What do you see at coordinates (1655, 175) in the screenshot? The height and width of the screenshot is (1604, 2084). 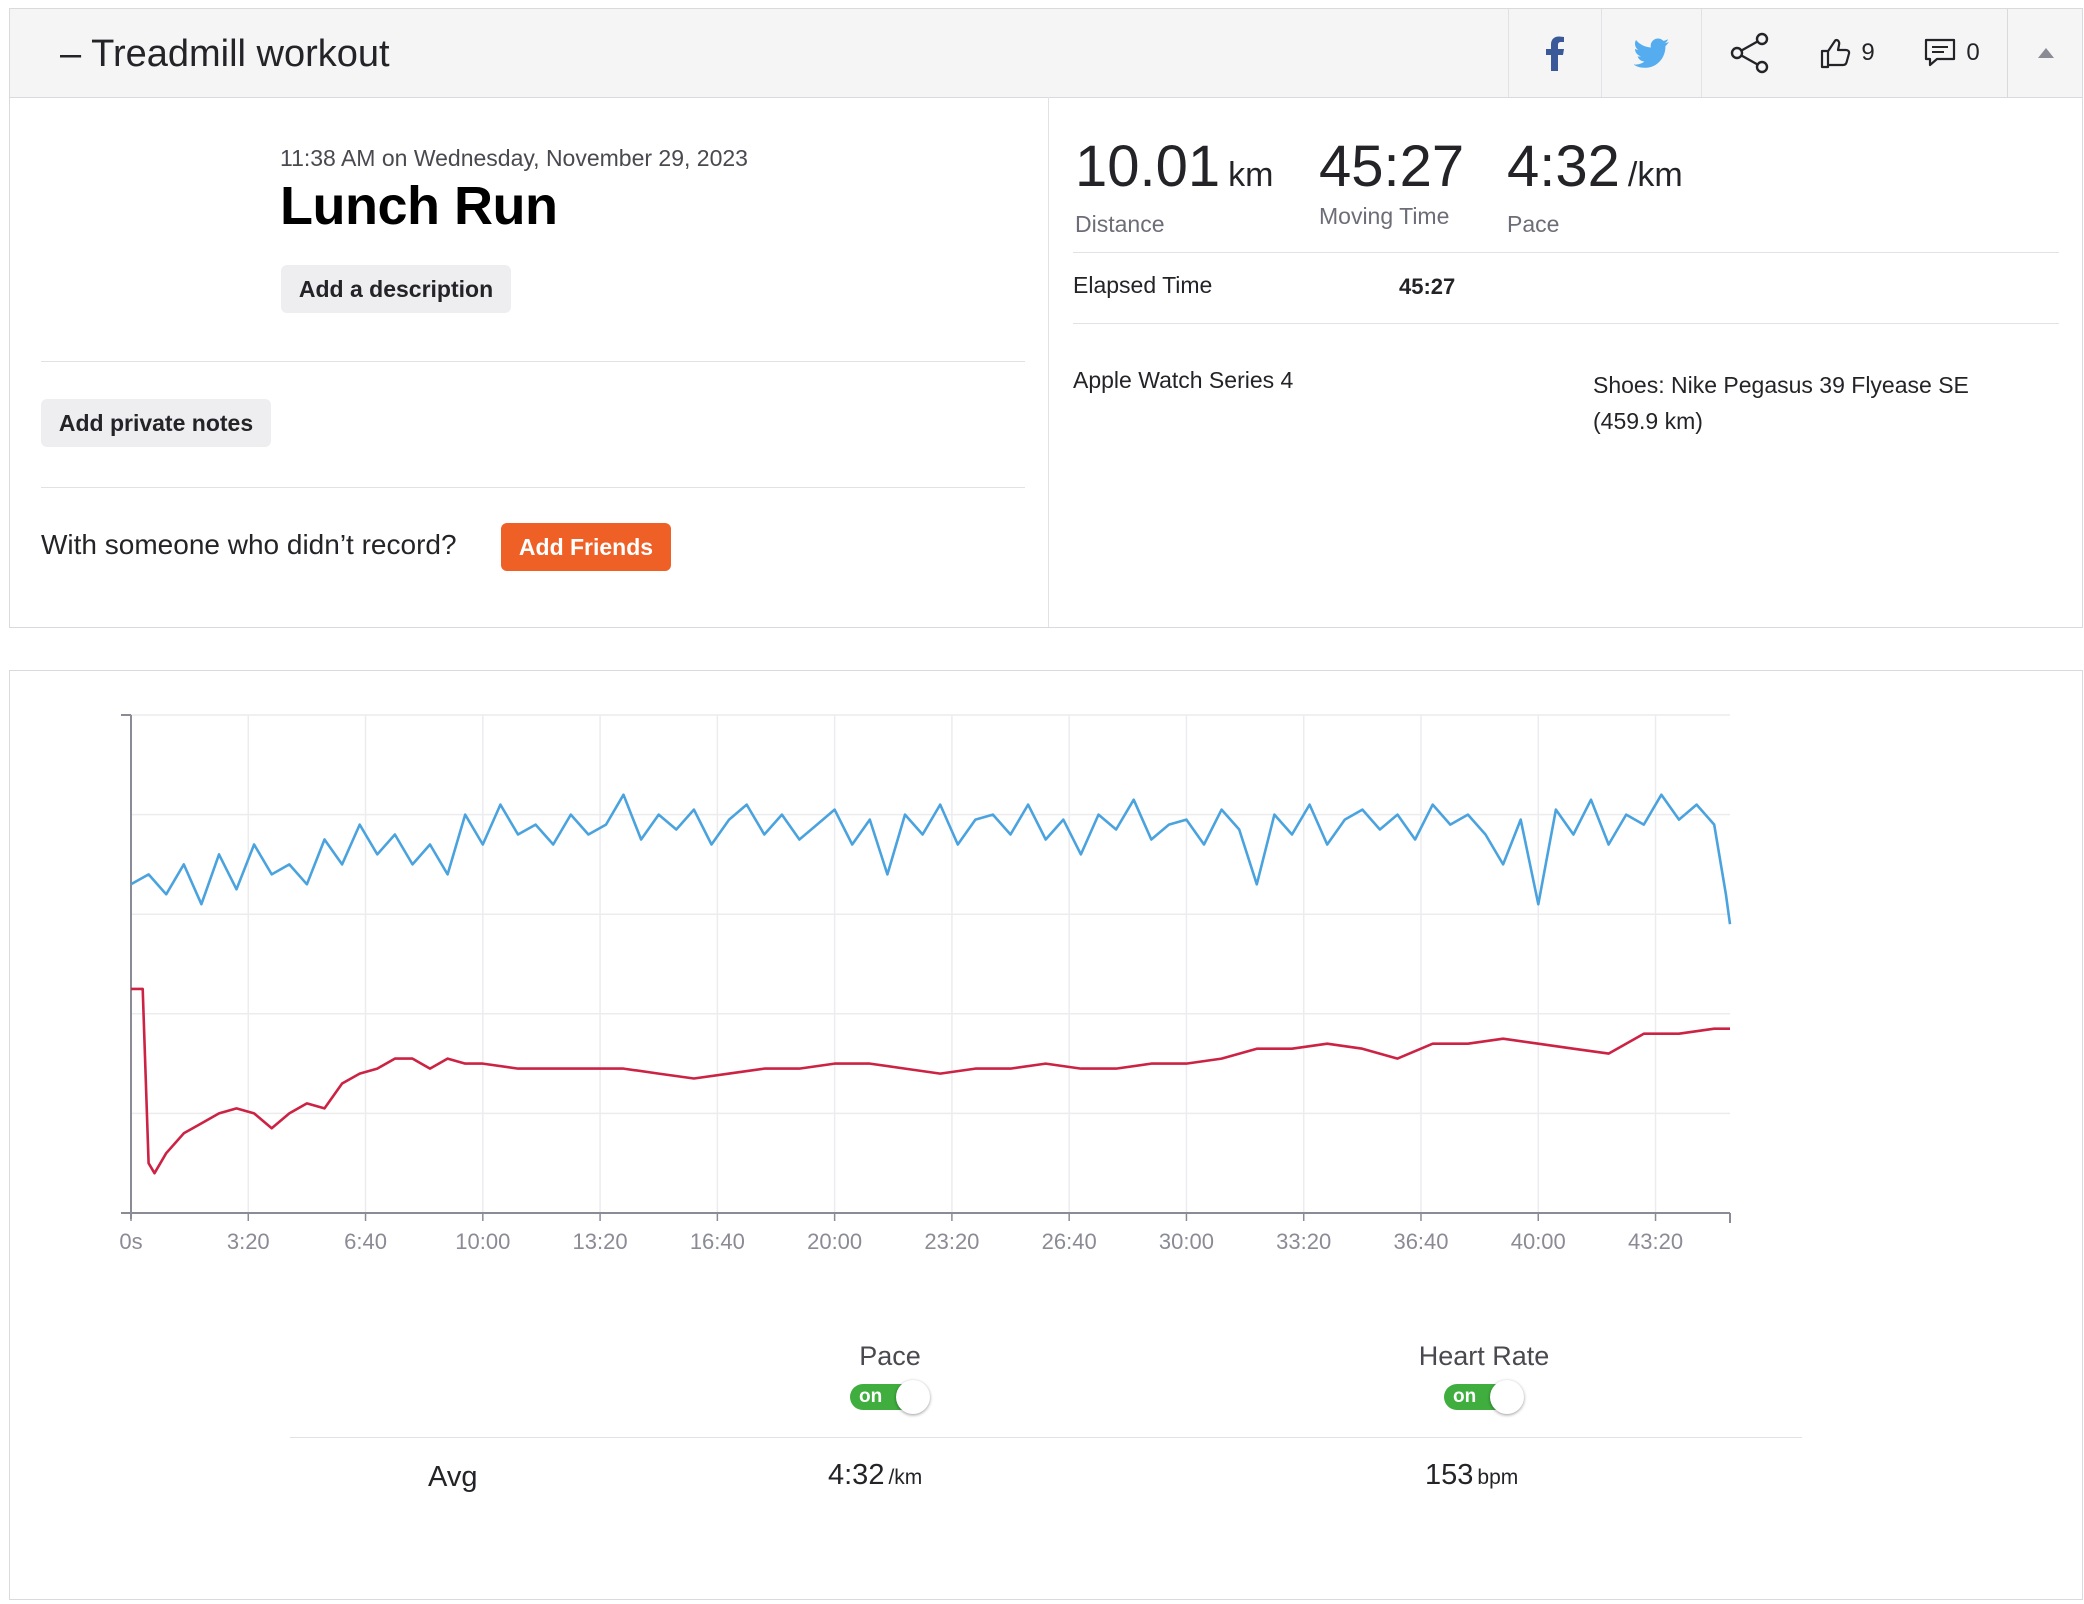 I see `pace-unit: /km` at bounding box center [1655, 175].